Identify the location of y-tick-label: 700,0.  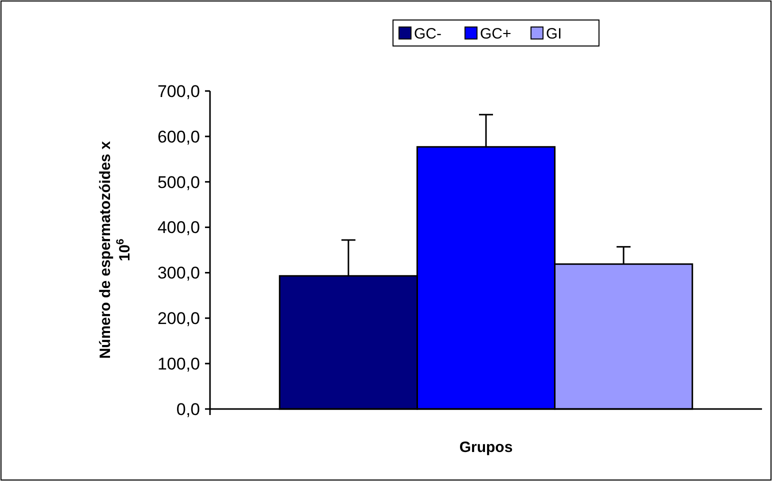
(178, 91).